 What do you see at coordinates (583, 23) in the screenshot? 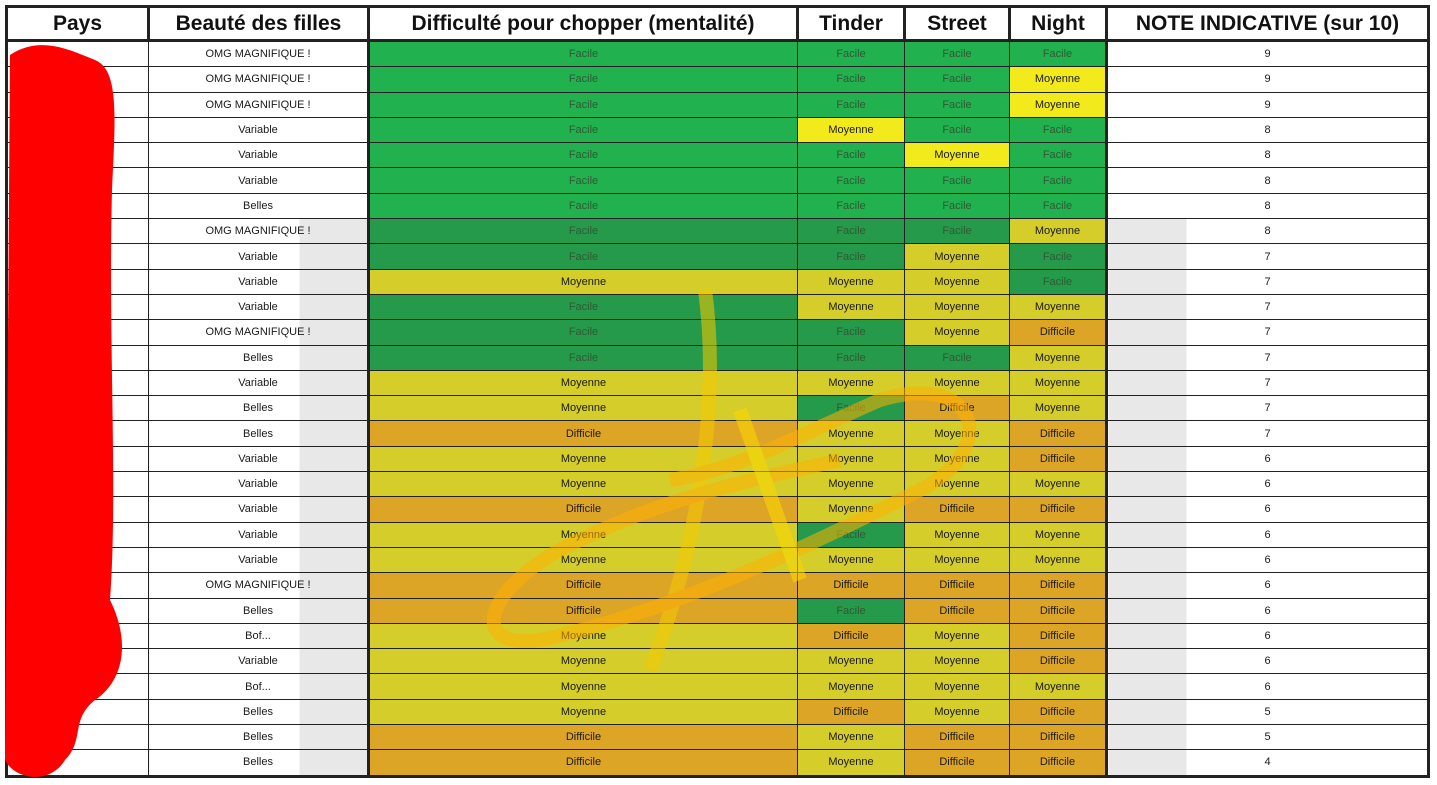
I see `header-difficulte: Difficulté pour chopper (mentalité)` at bounding box center [583, 23].